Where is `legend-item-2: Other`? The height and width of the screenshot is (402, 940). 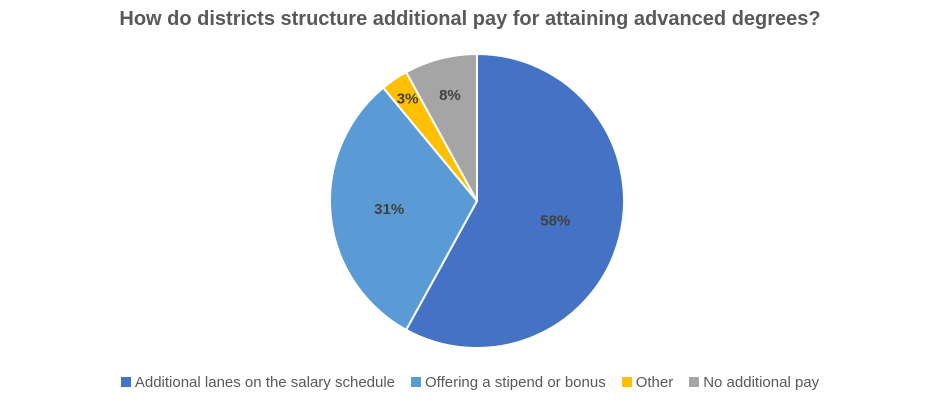 legend-item-2: Other is located at coordinates (647, 382).